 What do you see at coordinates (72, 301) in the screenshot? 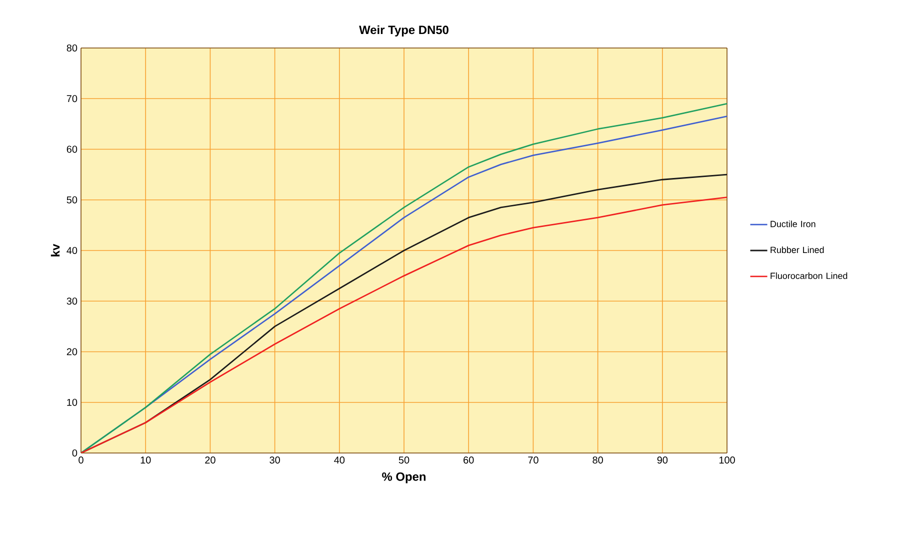
I see `y-tick-label: 30` at bounding box center [72, 301].